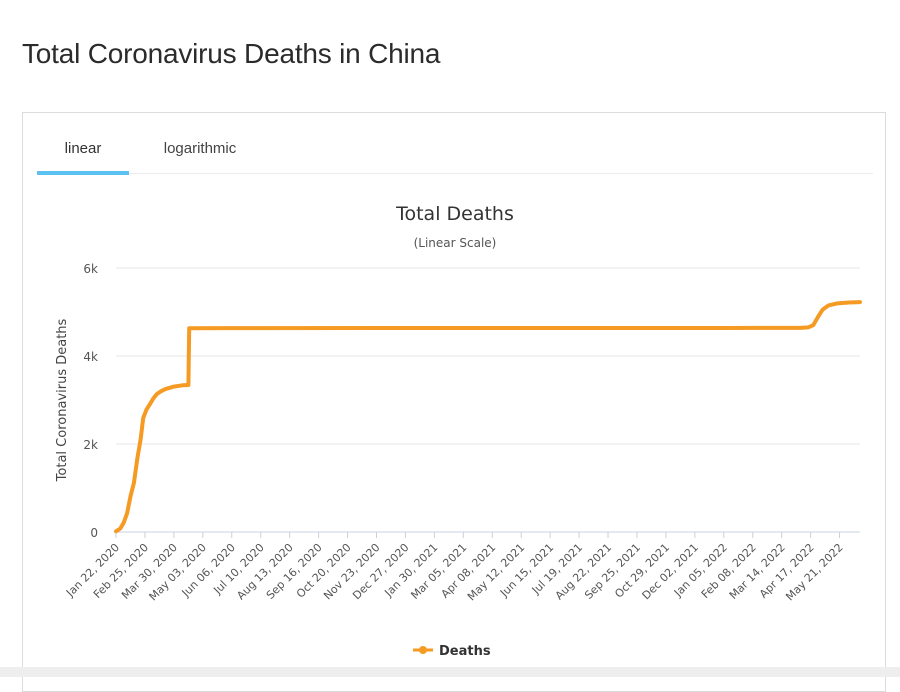 This screenshot has height=692, width=900. I want to click on y-tick-label: 2k, so click(90, 445).